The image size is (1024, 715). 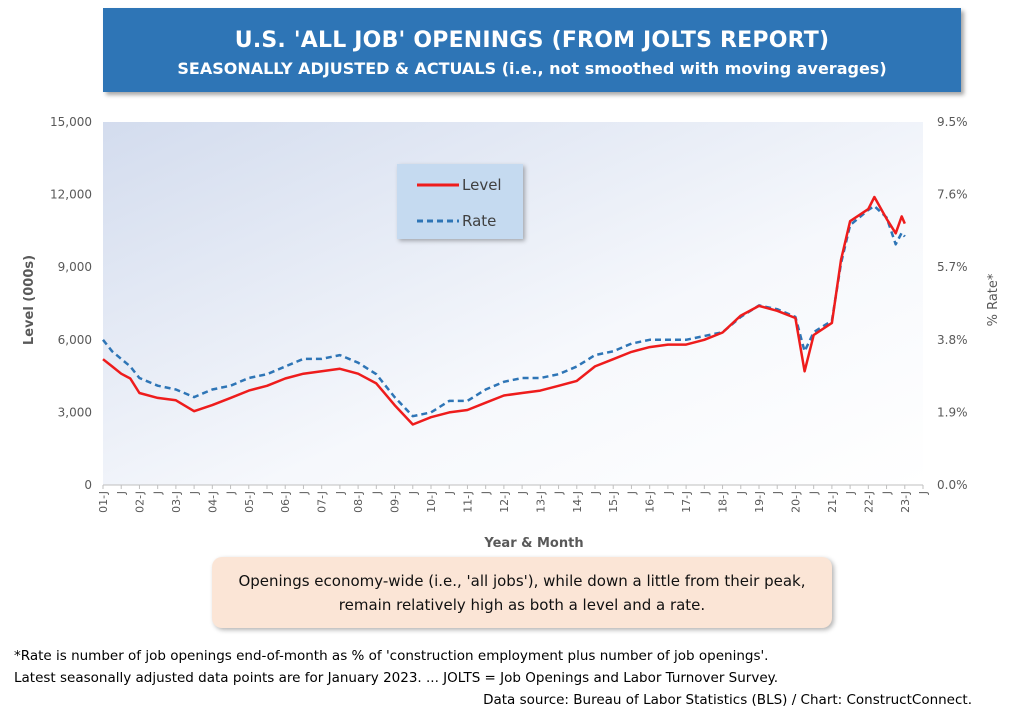 I want to click on x-tick-label: 18-J, so click(x=723, y=502).